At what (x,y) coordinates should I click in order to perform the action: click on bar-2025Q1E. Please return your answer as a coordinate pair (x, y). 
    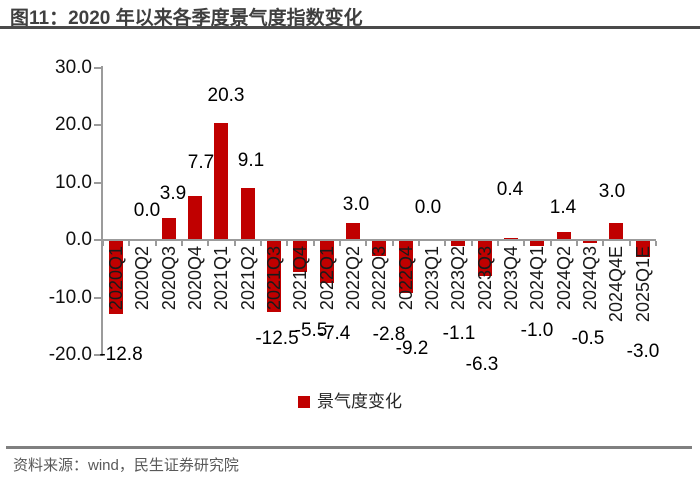
    Looking at the image, I should click on (642, 249).